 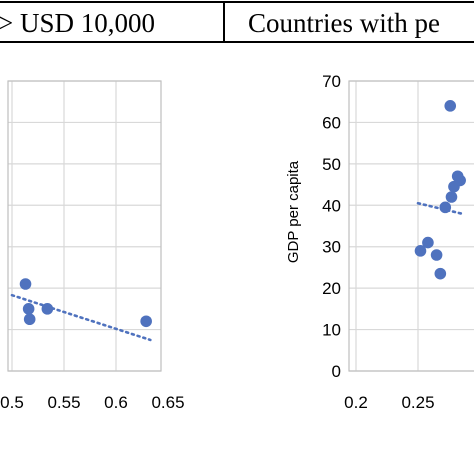 What do you see at coordinates (331, 164) in the screenshot?
I see `y-tick-label: 50` at bounding box center [331, 164].